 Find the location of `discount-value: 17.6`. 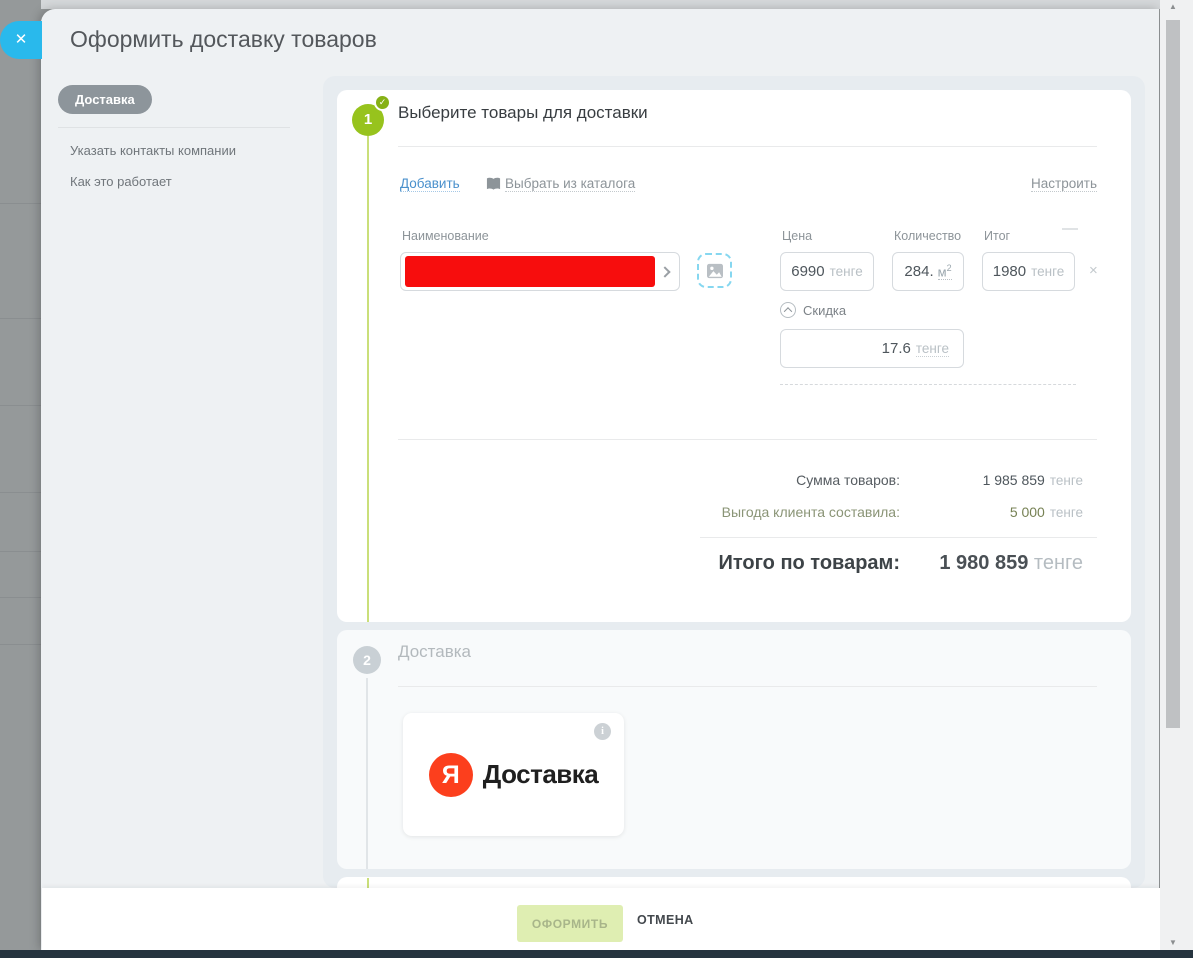

discount-value: 17.6 is located at coordinates (896, 348).